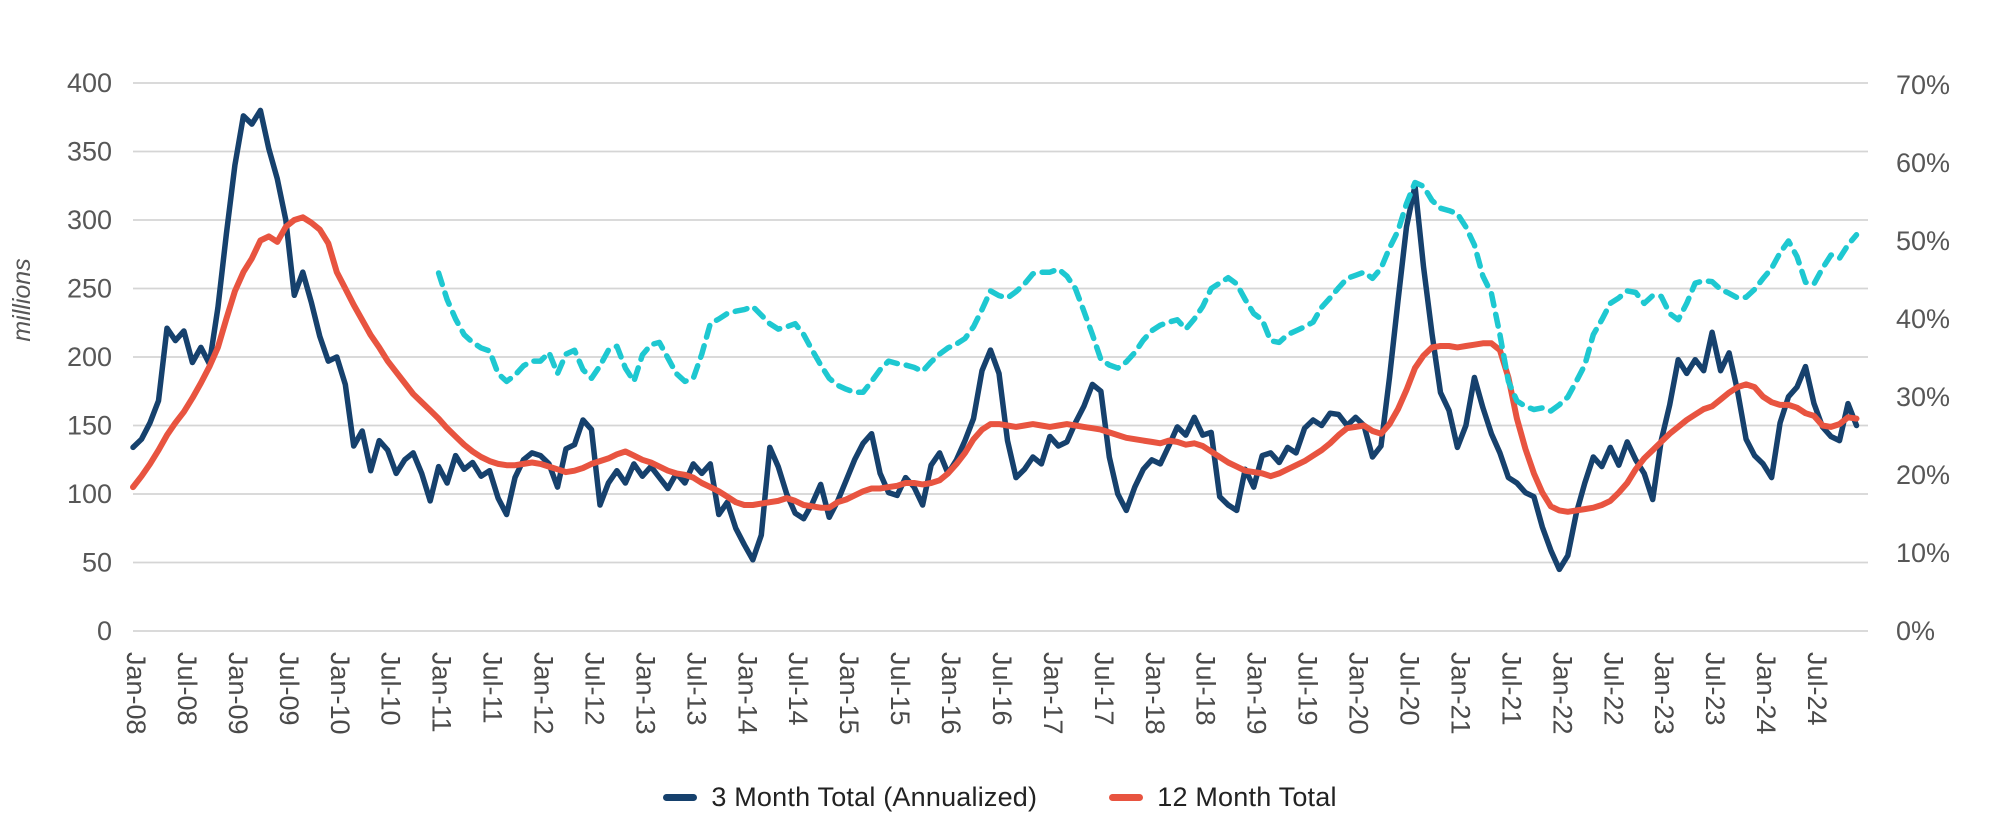 The width and height of the screenshot is (2000, 828). I want to click on svg-text: Jan-13, so click(645, 693).